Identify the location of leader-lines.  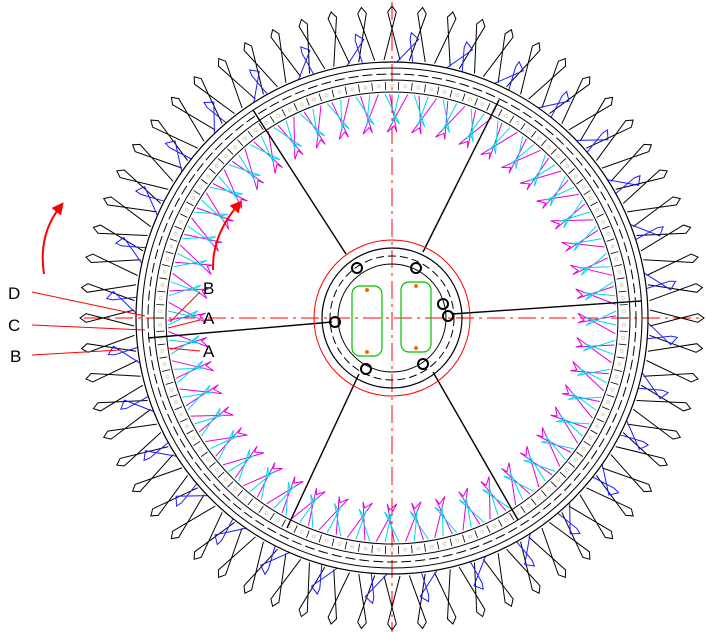
(116, 323).